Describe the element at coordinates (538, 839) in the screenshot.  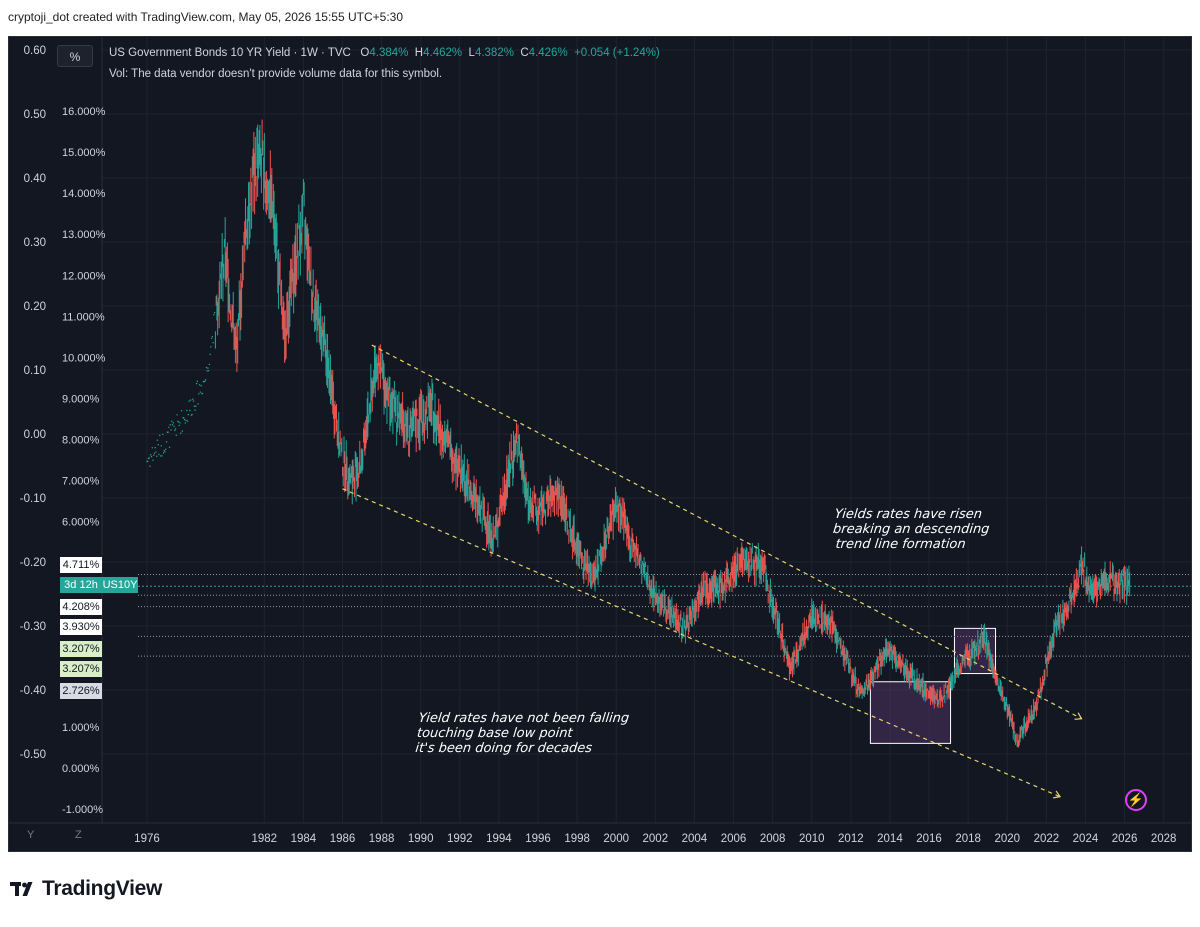
I see `x-axis-tick-label: 1996` at that location.